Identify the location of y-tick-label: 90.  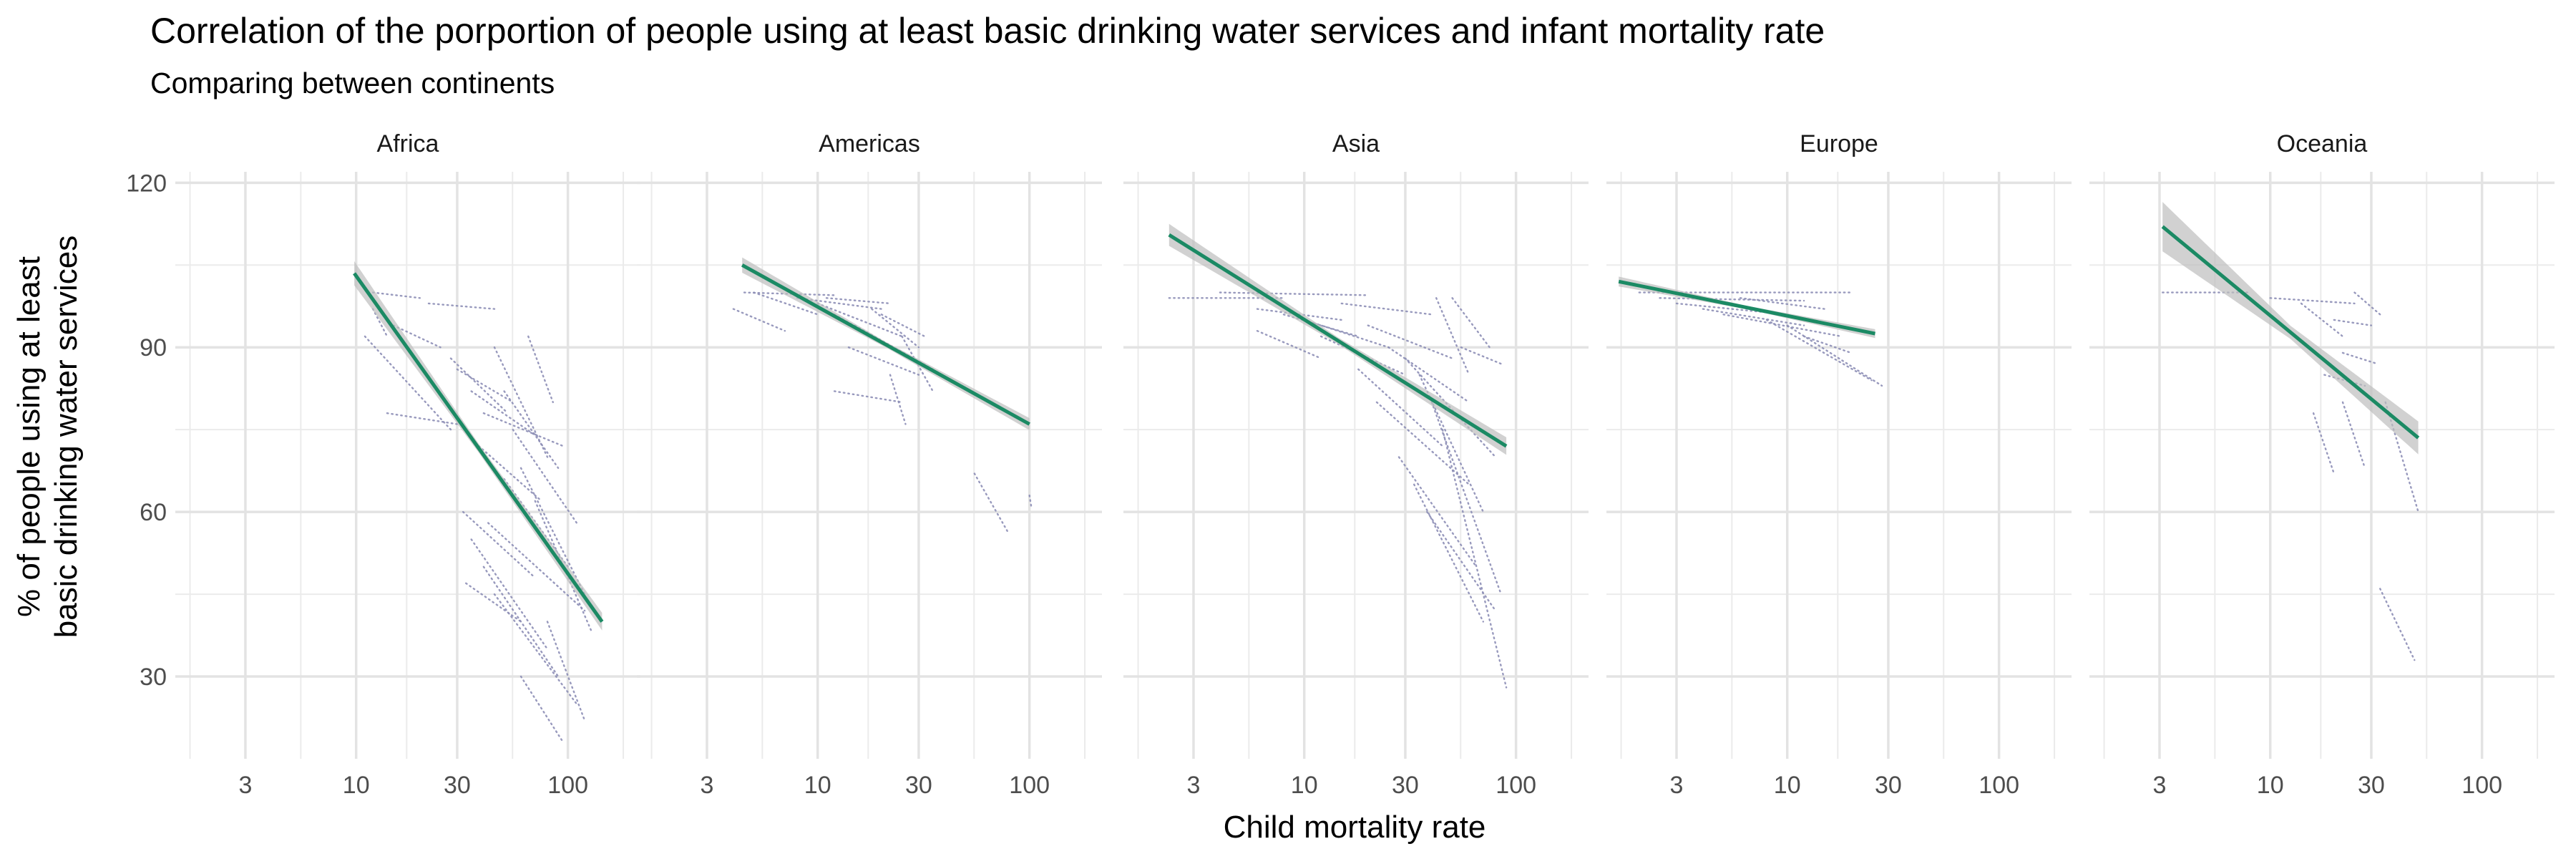
(153, 347).